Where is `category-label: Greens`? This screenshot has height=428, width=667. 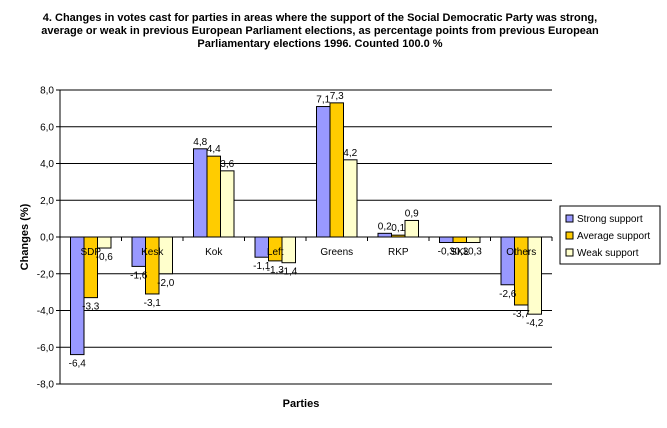 category-label: Greens is located at coordinates (336, 252).